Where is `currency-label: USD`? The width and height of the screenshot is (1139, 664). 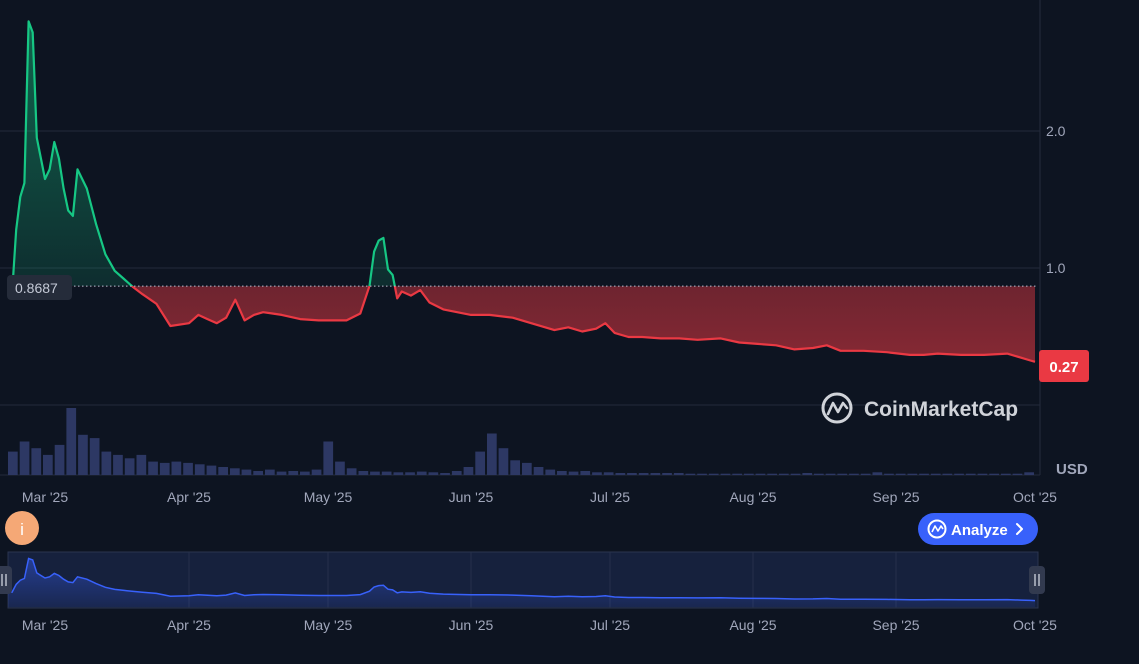 currency-label: USD is located at coordinates (1072, 469).